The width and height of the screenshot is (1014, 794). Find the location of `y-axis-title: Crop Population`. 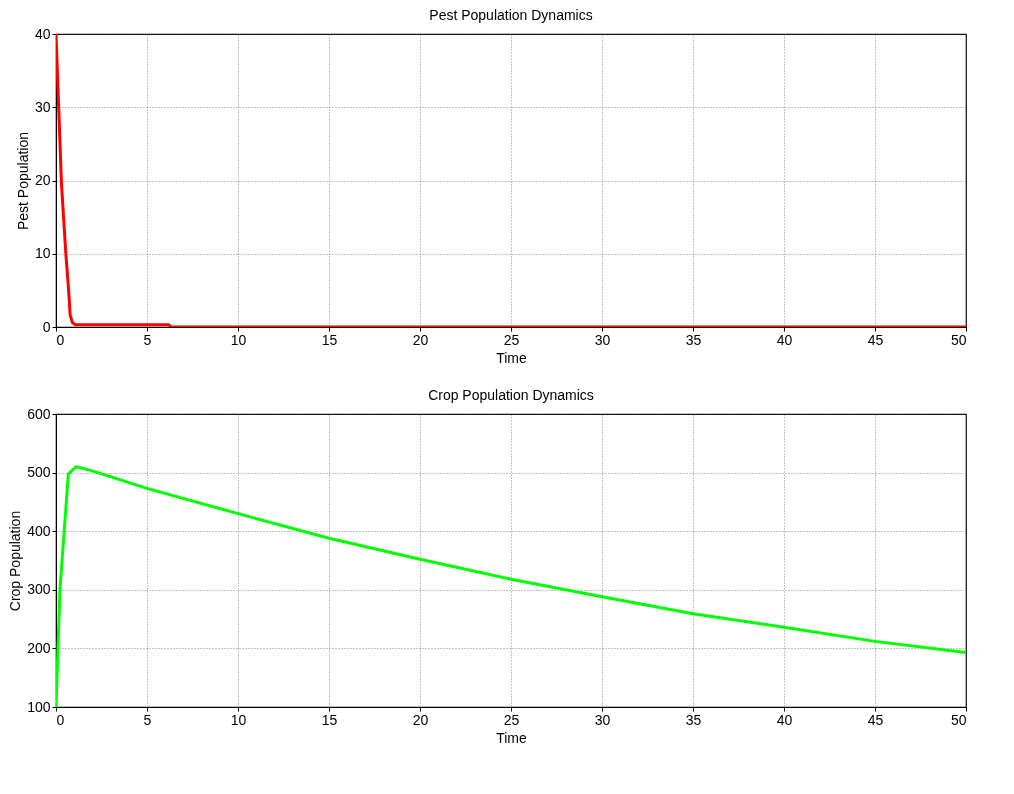

y-axis-title: Crop Population is located at coordinates (15, 561).